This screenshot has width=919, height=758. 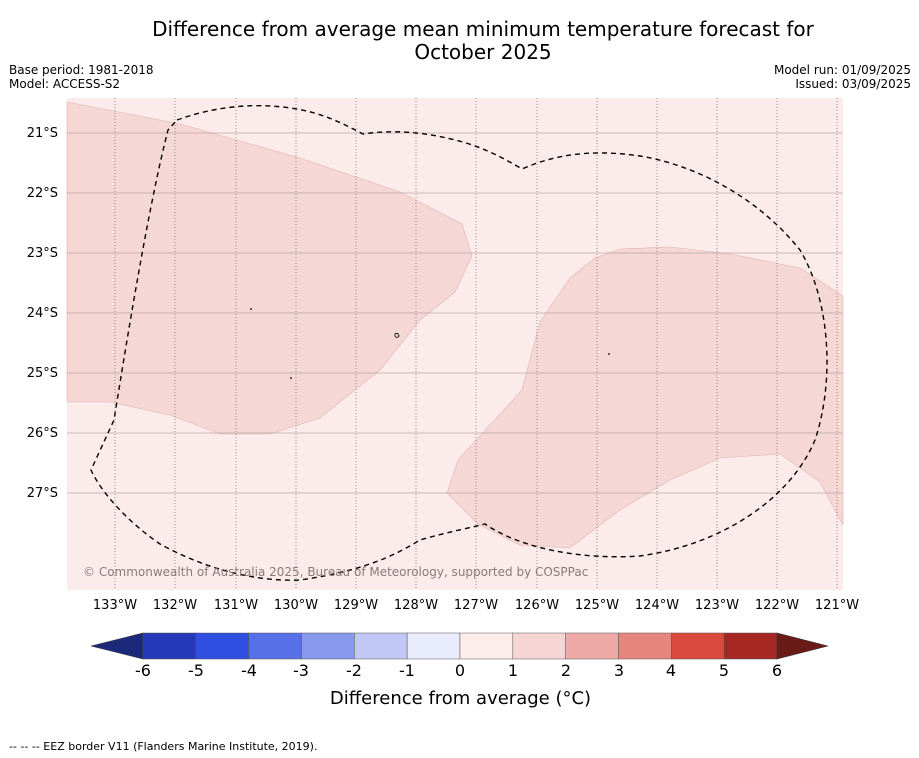 What do you see at coordinates (837, 605) in the screenshot?
I see `lon-label-121: 121°W` at bounding box center [837, 605].